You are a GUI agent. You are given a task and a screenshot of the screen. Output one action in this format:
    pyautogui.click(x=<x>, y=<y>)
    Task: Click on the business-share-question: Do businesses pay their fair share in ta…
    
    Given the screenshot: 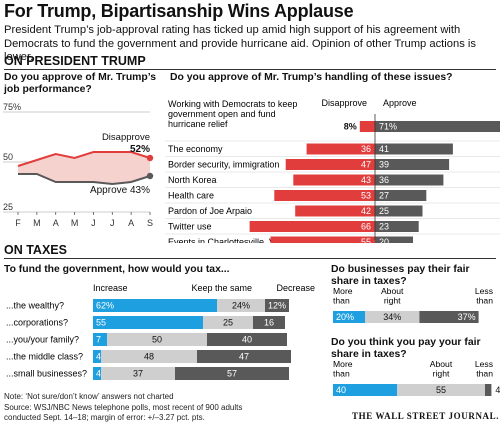 What is the action you would take?
    pyautogui.click(x=400, y=275)
    